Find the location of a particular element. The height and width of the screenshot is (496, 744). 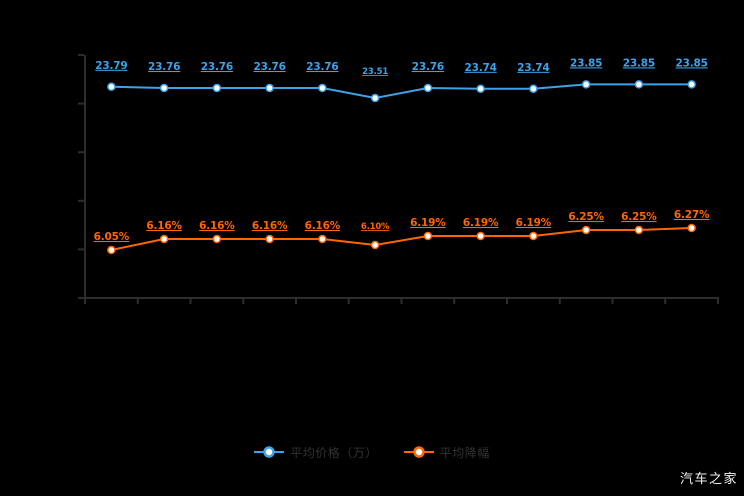

legend-label-avg-discount: 平均降幅 is located at coordinates (464, 452).